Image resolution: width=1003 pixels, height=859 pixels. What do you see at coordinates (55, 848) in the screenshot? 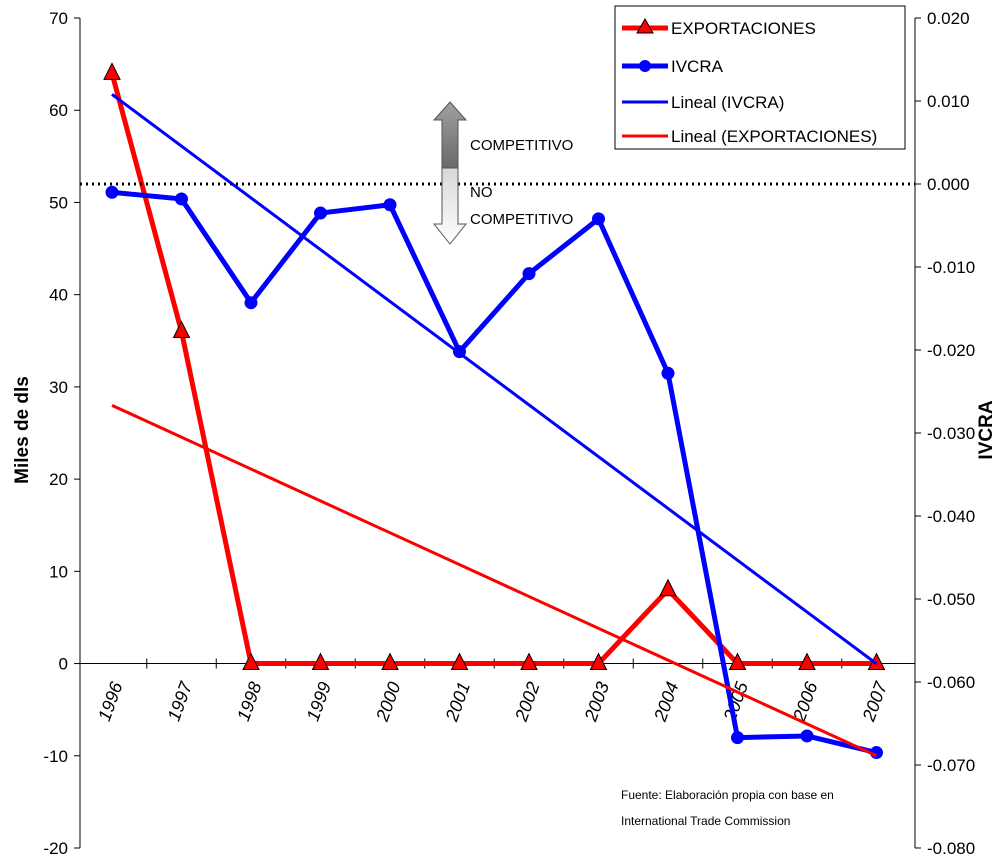
I see `left-tick-label: -20` at bounding box center [55, 848].